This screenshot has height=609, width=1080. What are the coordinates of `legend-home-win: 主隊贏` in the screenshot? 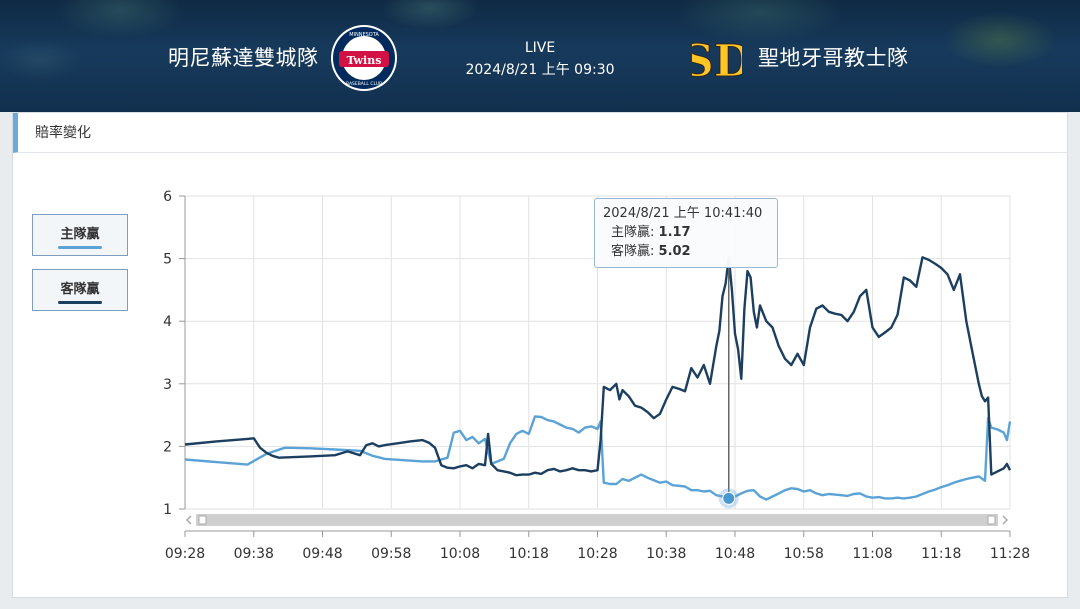 It's located at (80, 235).